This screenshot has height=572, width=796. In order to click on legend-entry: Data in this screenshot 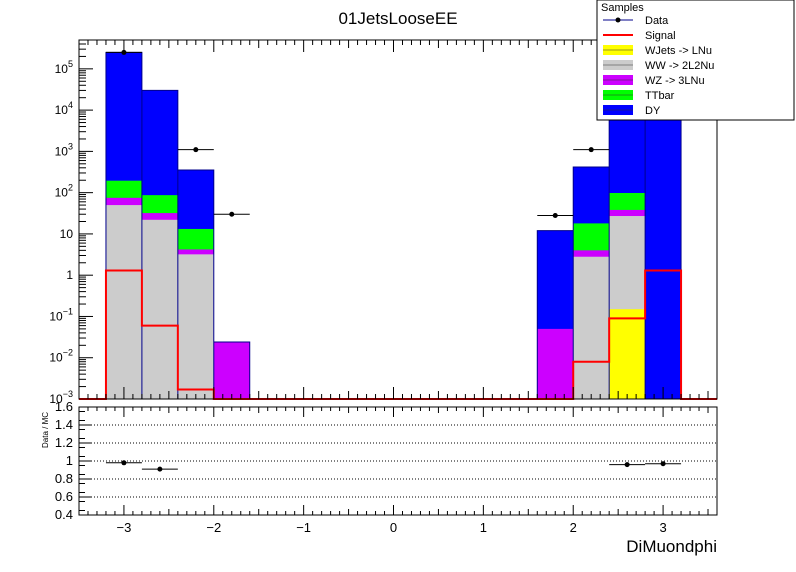, I will do `click(636, 21)`.